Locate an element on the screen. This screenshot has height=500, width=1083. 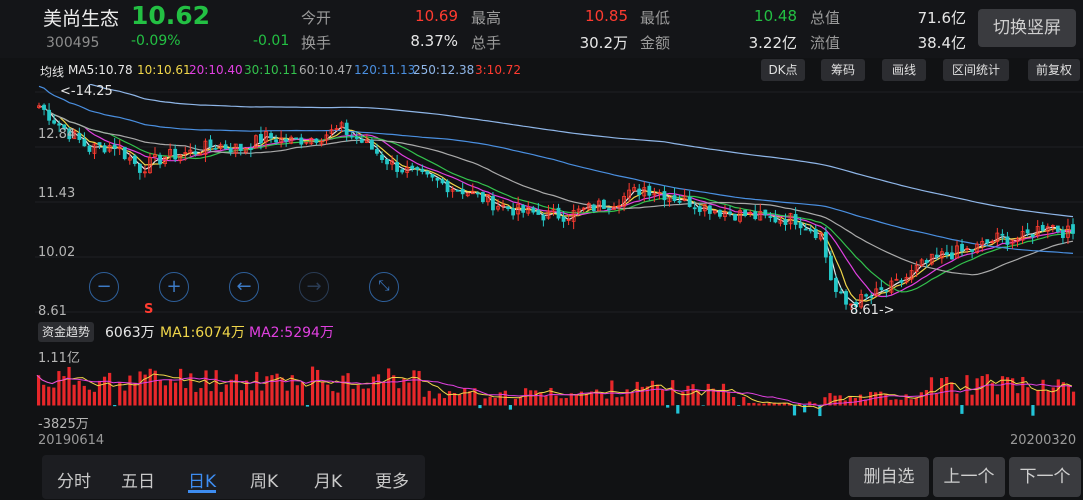
capital-y-max: 1.11亿 is located at coordinates (59, 358).